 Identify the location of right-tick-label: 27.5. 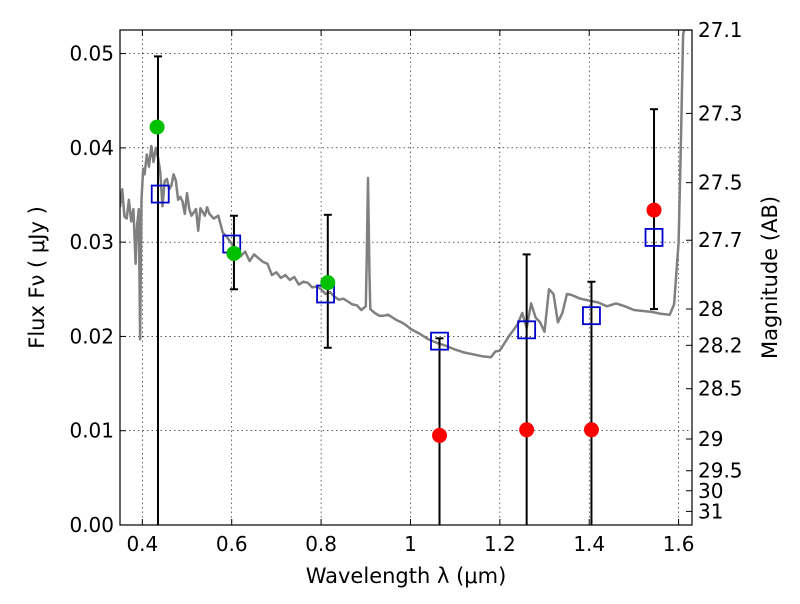
(720, 183).